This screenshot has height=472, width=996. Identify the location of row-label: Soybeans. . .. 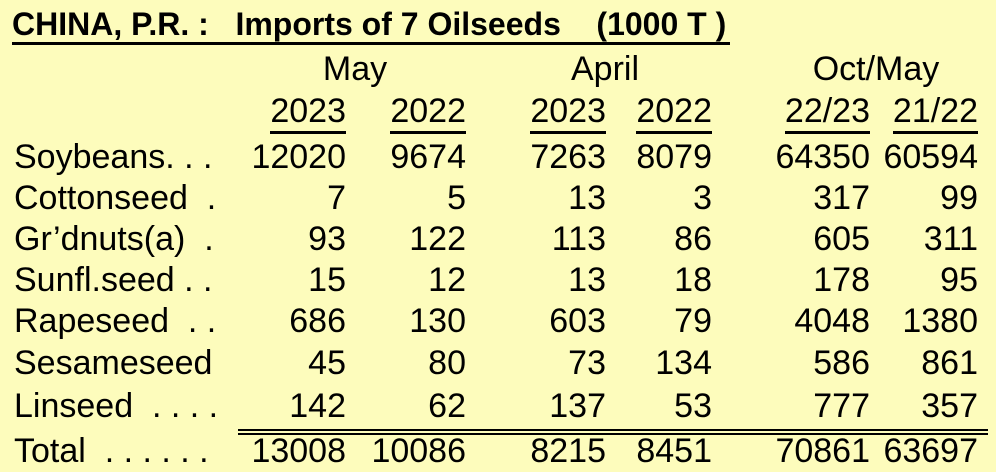
(113, 157).